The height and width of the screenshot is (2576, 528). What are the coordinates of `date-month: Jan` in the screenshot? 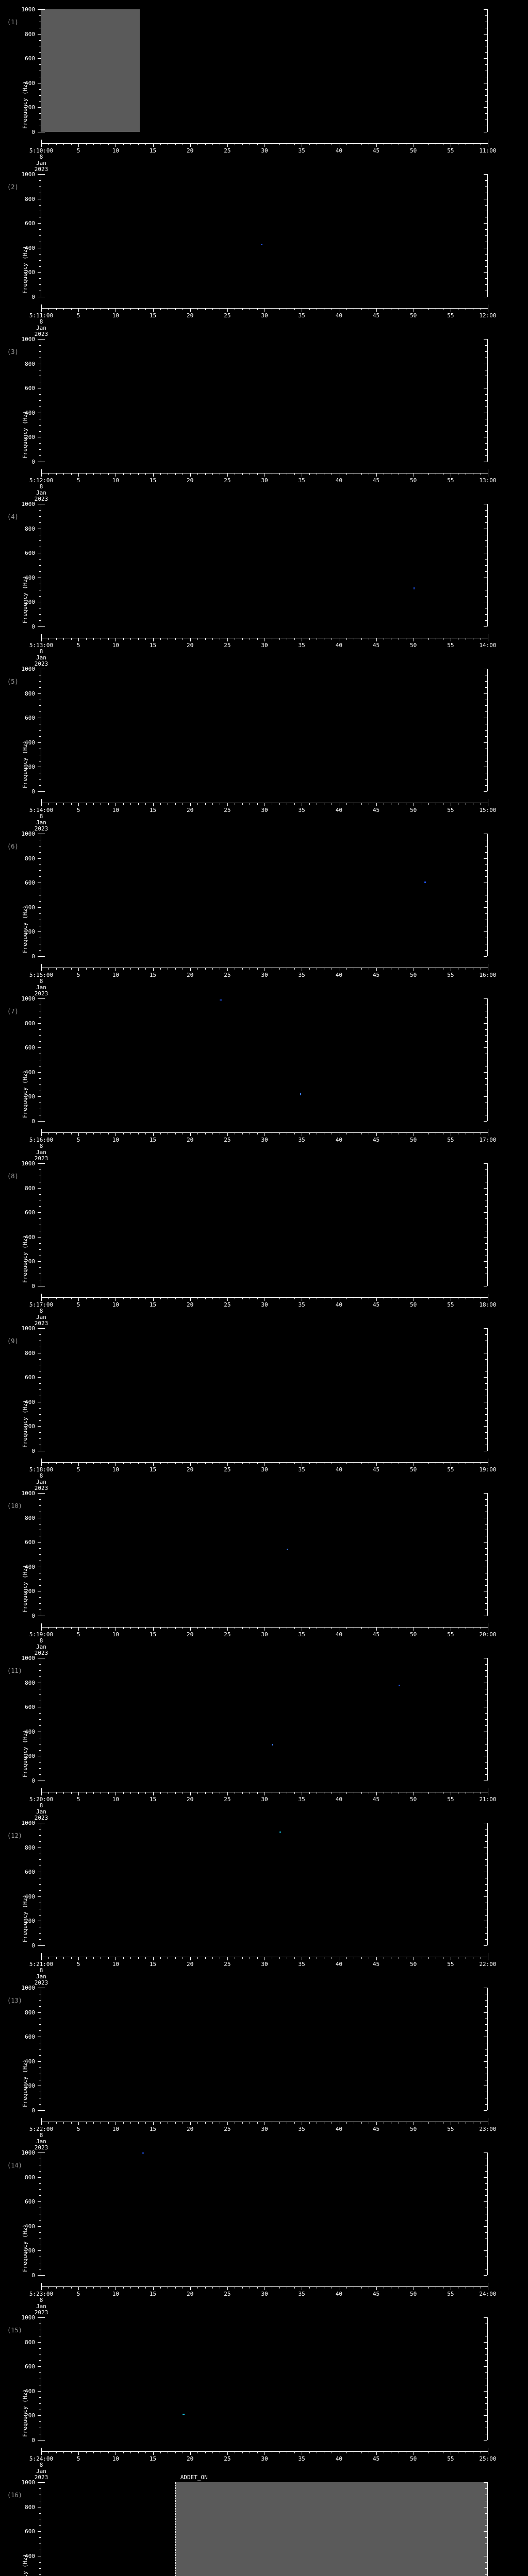 It's located at (41, 1811).